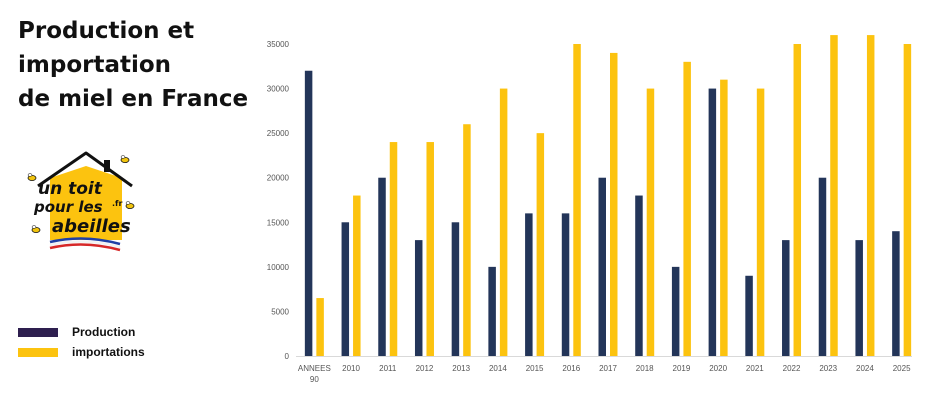  Describe the element at coordinates (117, 203) in the screenshot. I see `svg-text: .fr` at that location.